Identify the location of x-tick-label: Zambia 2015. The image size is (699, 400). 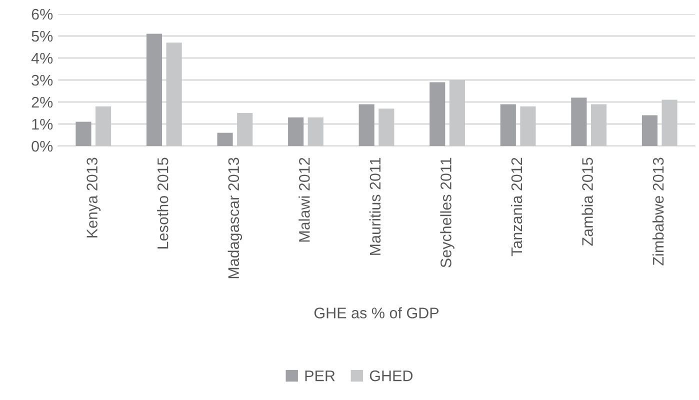
(587, 202).